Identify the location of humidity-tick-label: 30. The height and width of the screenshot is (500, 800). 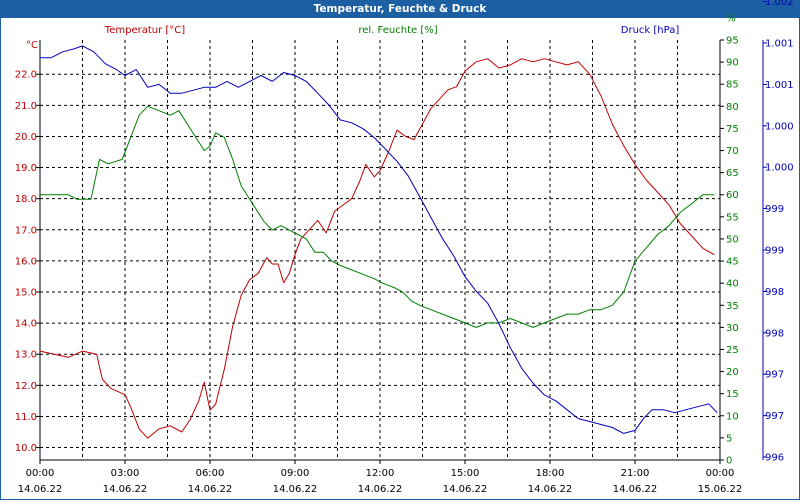
(732, 328).